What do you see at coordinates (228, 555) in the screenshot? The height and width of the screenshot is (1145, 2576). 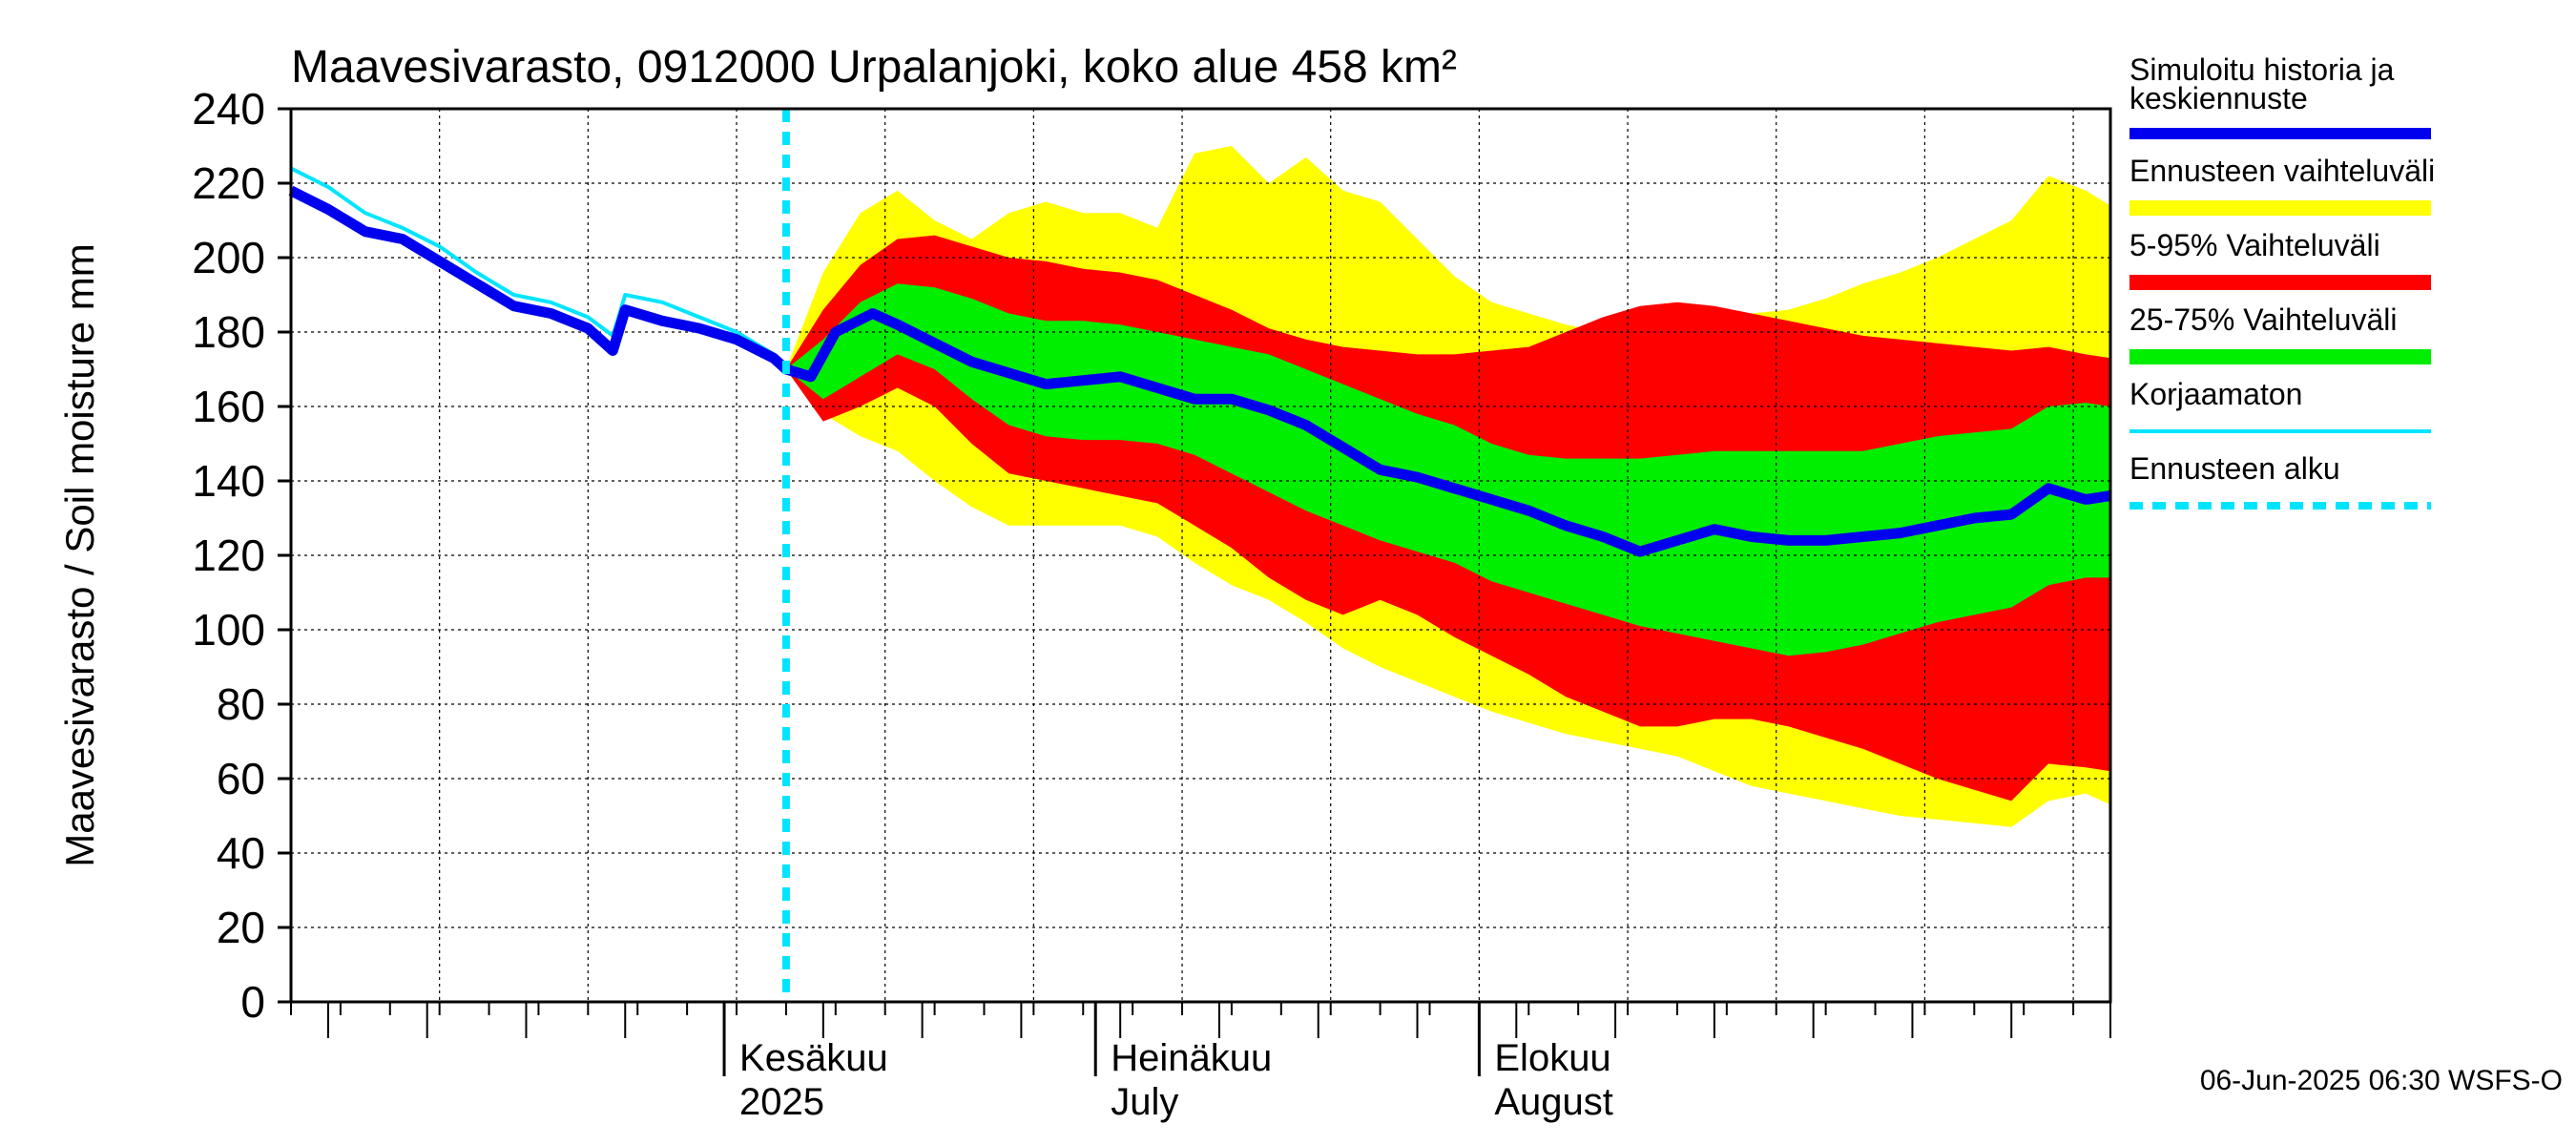 I see `y-tick-label: 120` at bounding box center [228, 555].